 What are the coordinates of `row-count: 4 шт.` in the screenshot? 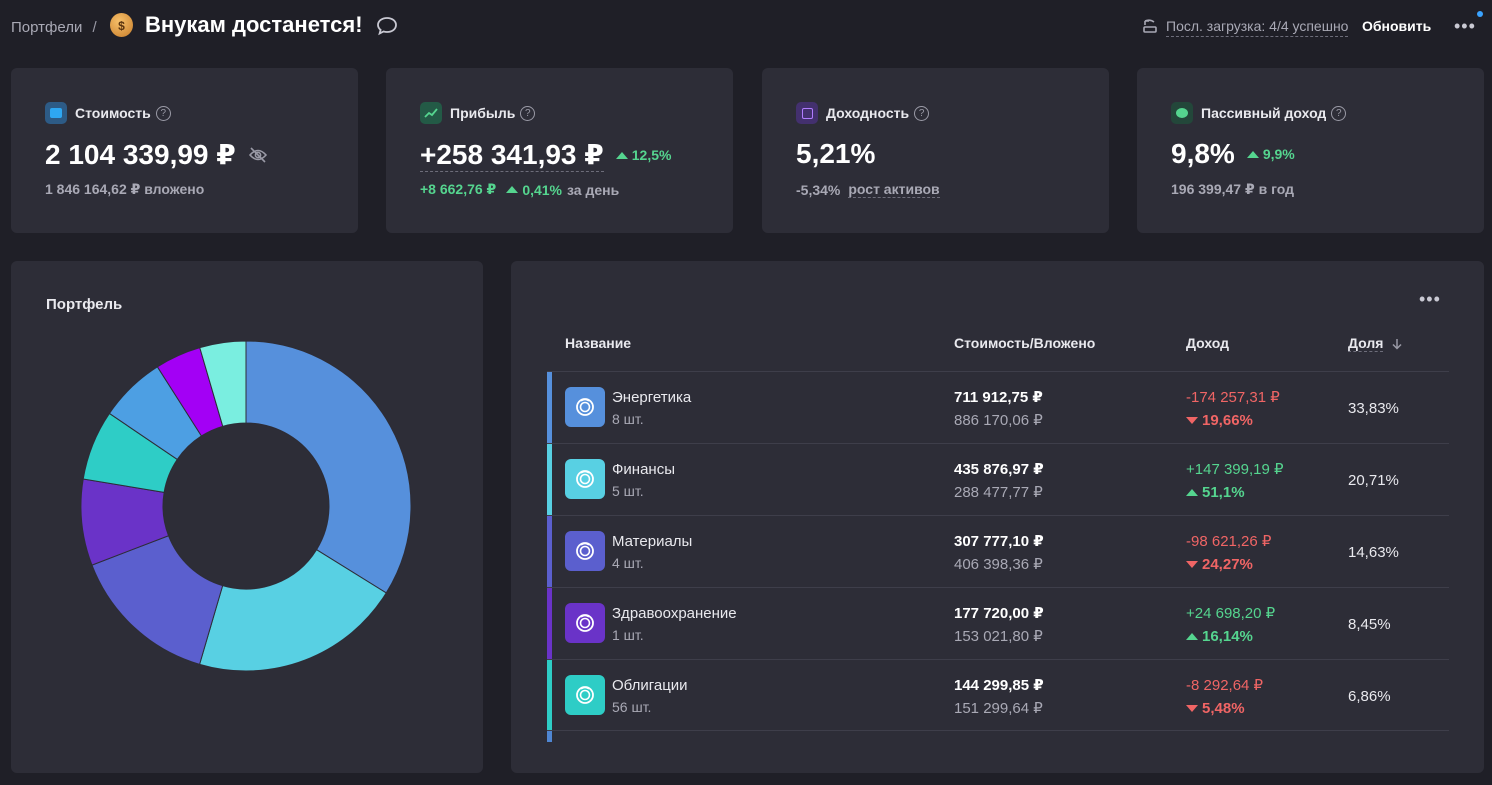 It's located at (628, 563).